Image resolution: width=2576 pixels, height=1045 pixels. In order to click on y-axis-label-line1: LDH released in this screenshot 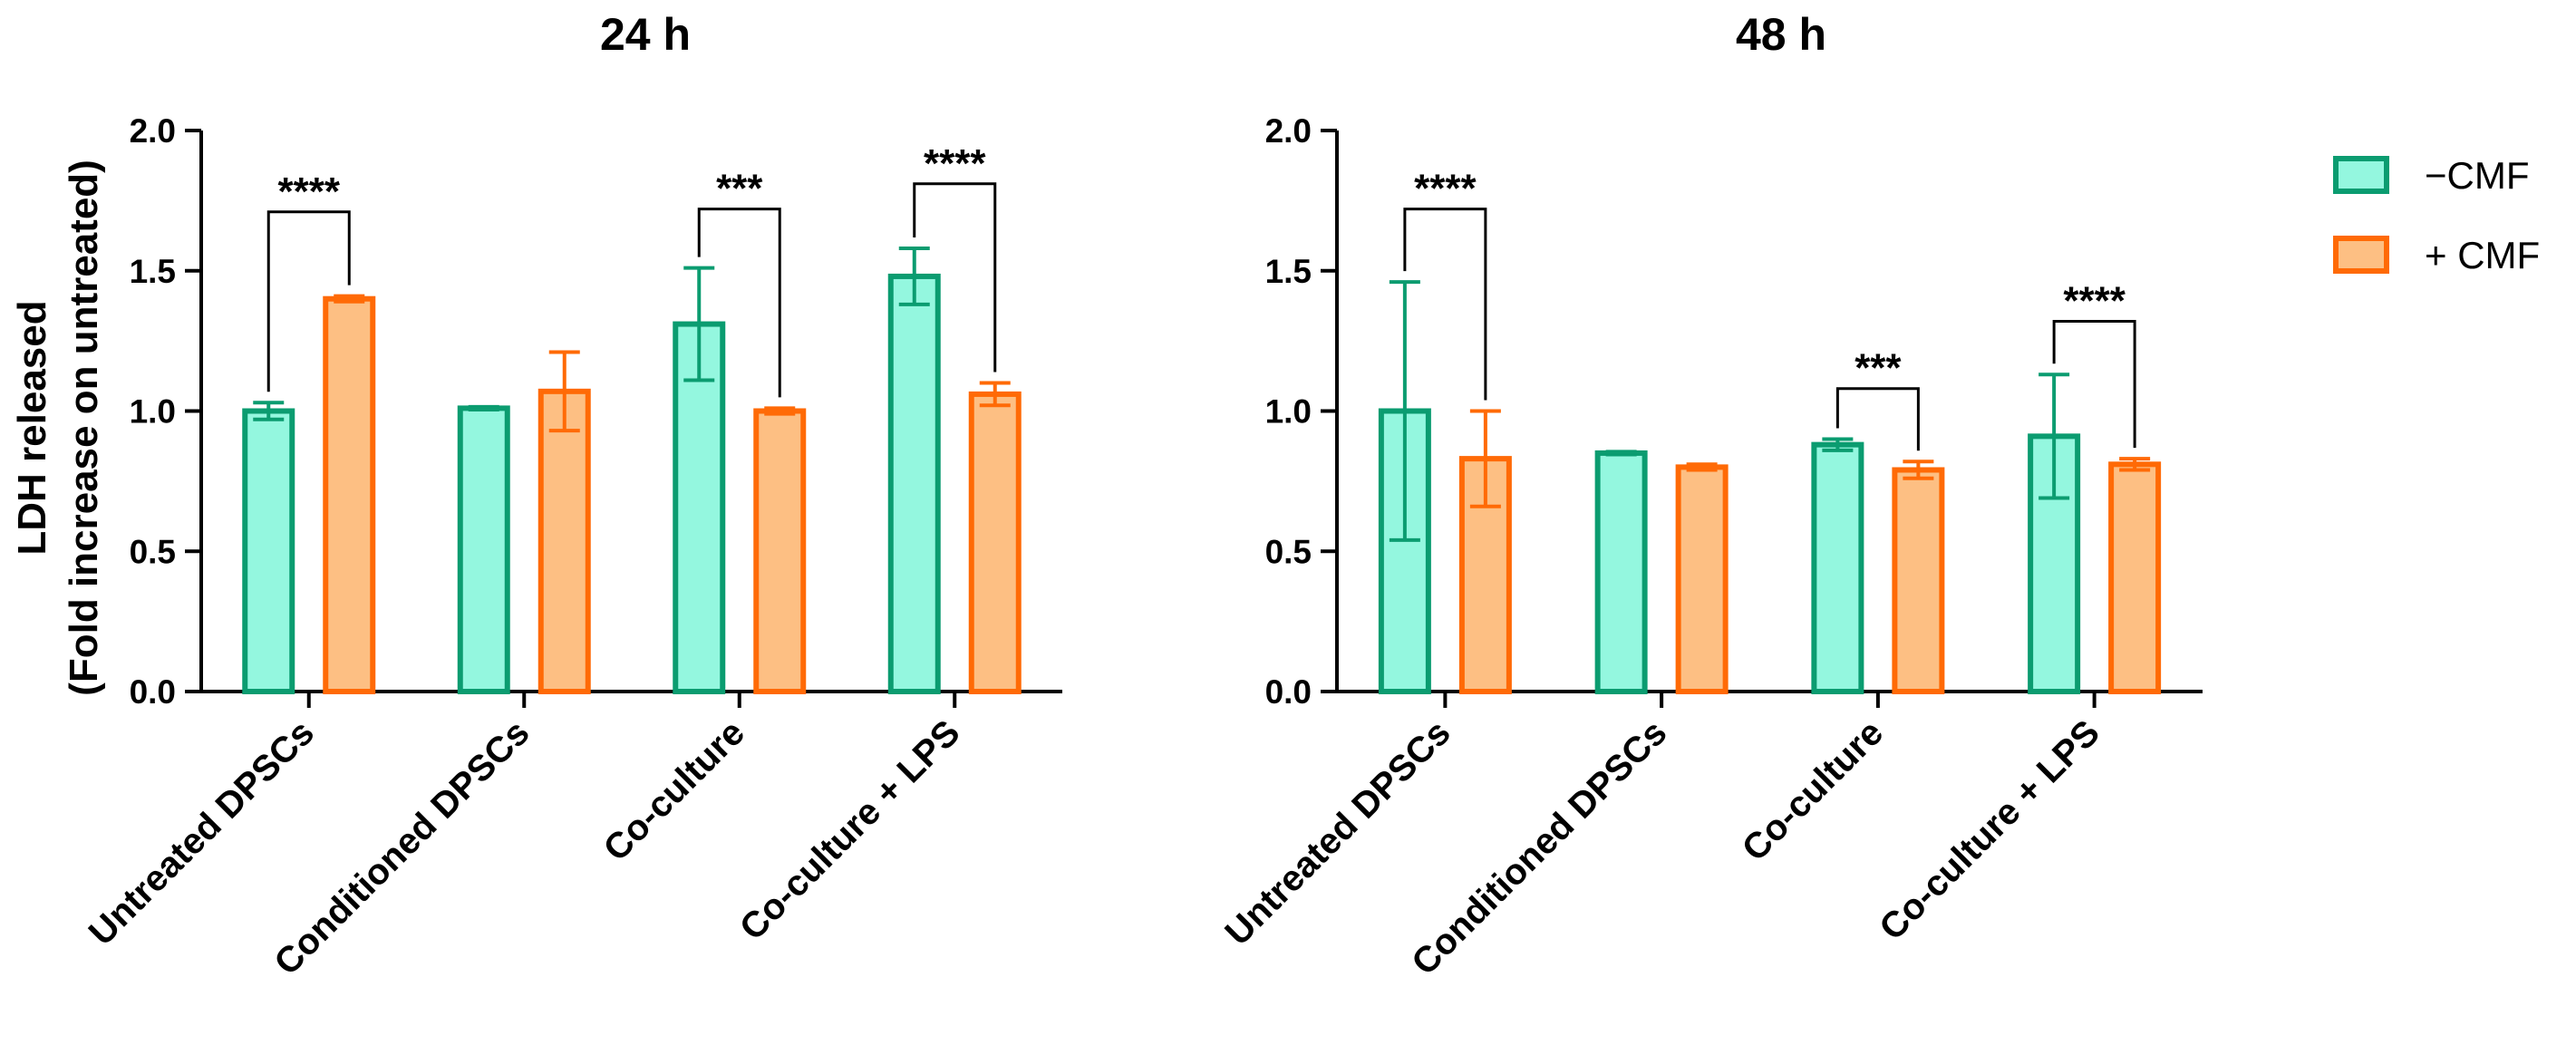, I will do `click(32, 427)`.